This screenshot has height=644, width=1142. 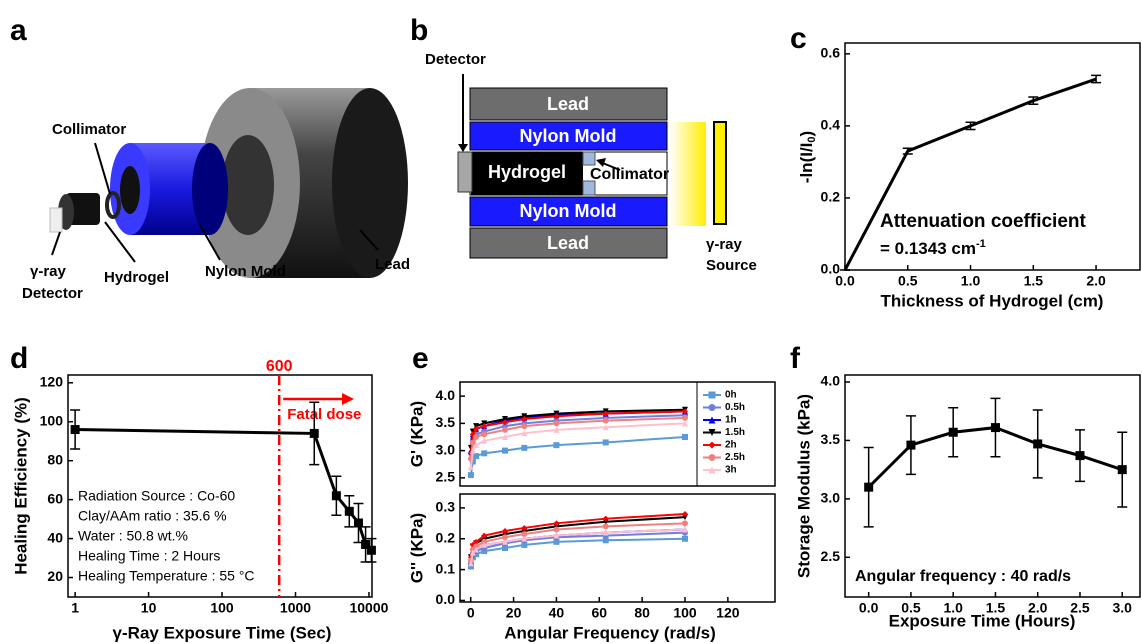 What do you see at coordinates (446, 507) in the screenshot?
I see `y-tick-label: 0.3` at bounding box center [446, 507].